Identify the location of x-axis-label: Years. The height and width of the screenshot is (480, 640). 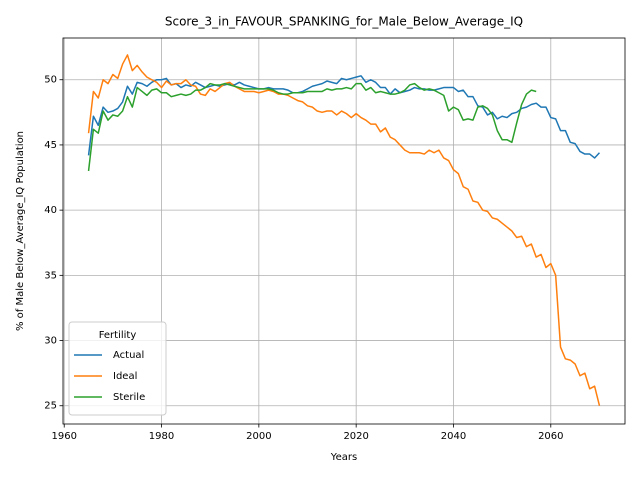
(343, 457).